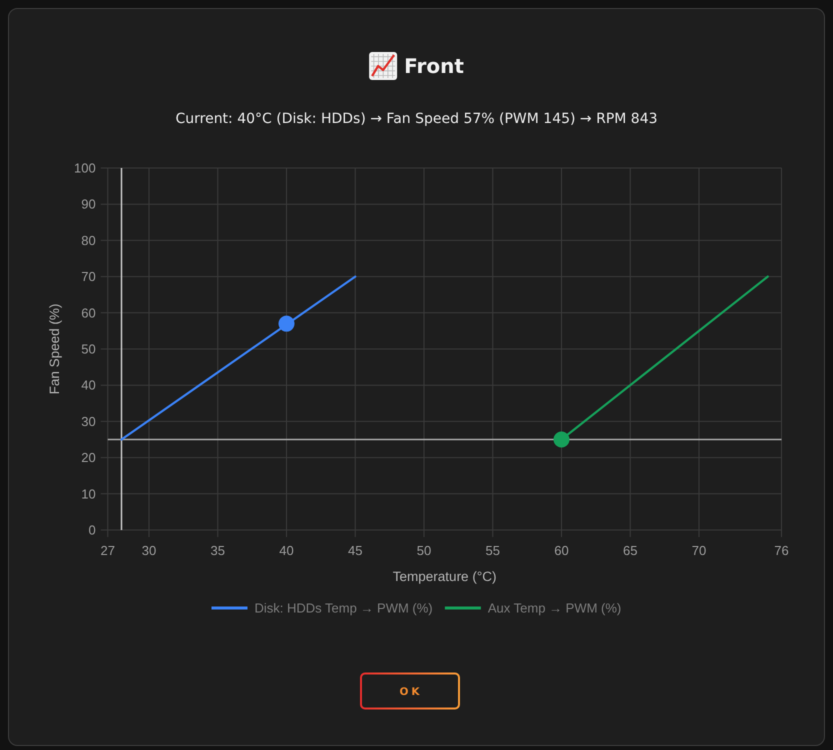 The height and width of the screenshot is (750, 833). I want to click on chart-title: Front, so click(434, 66).